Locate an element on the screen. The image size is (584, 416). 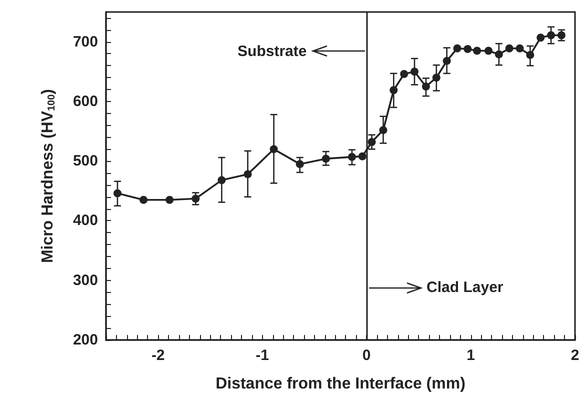
y-axis-title: Micro Hardness (HV100) is located at coordinates (49, 176).